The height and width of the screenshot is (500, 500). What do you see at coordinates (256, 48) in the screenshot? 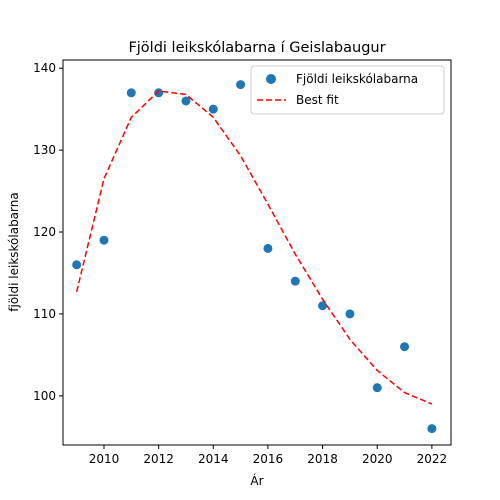
I see `chart-title: Fjöldi leikskólabarna í Geislabaugur` at bounding box center [256, 48].